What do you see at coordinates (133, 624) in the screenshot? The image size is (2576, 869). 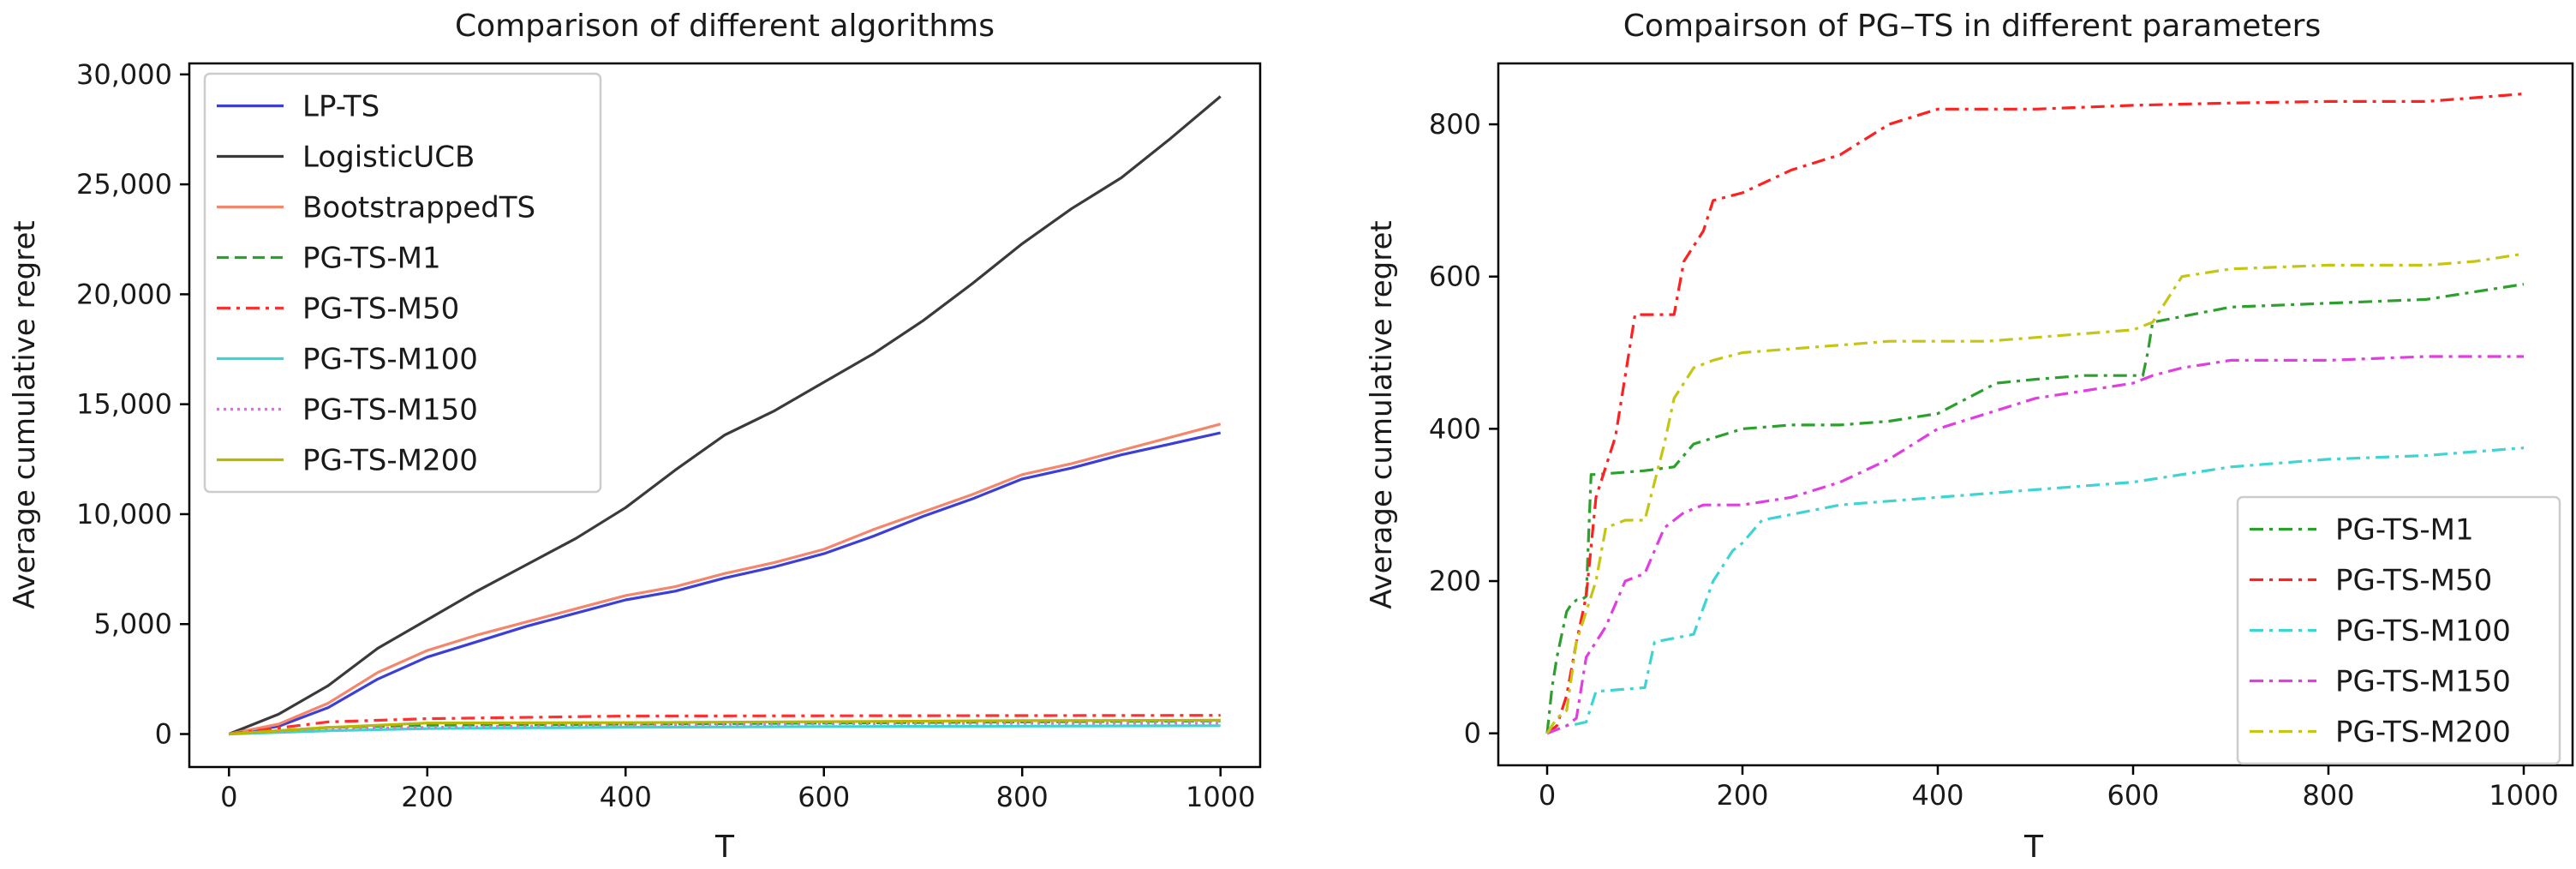 I see `y-tick-label: 5,000` at bounding box center [133, 624].